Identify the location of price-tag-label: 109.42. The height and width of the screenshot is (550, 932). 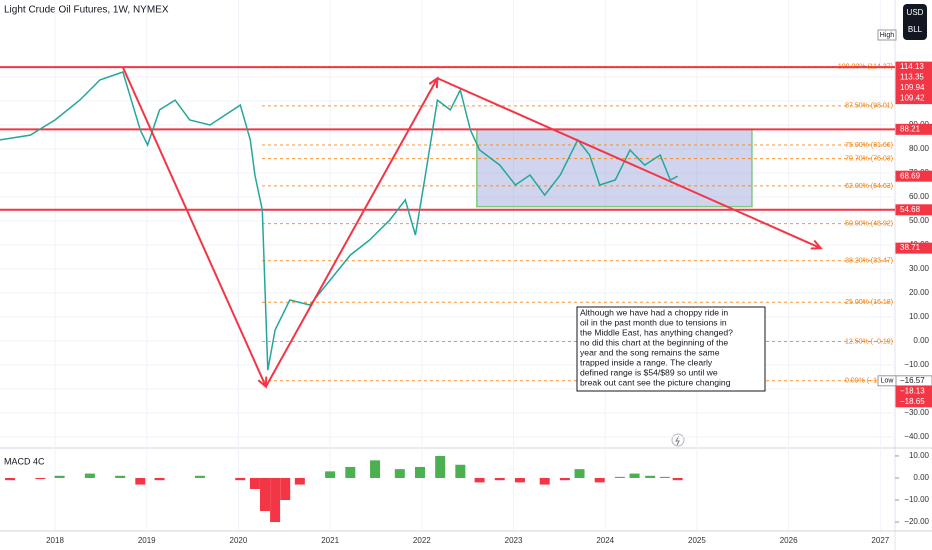
(912, 98).